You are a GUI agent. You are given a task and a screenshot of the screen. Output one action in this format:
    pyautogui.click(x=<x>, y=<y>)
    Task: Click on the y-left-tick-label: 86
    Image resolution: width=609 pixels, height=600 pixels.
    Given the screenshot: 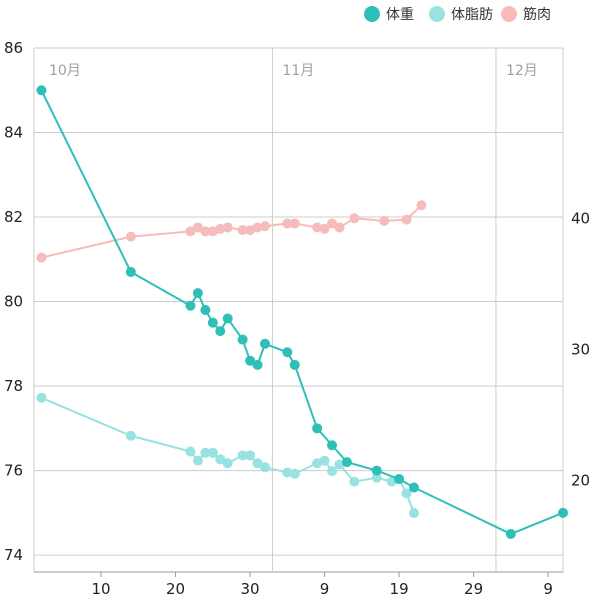 What is the action you would take?
    pyautogui.click(x=13, y=48)
    